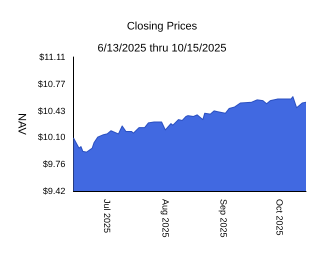 The width and height of the screenshot is (324, 267). Describe the element at coordinates (279, 217) in the screenshot. I see `x-tick-label: Oct 2025` at that location.